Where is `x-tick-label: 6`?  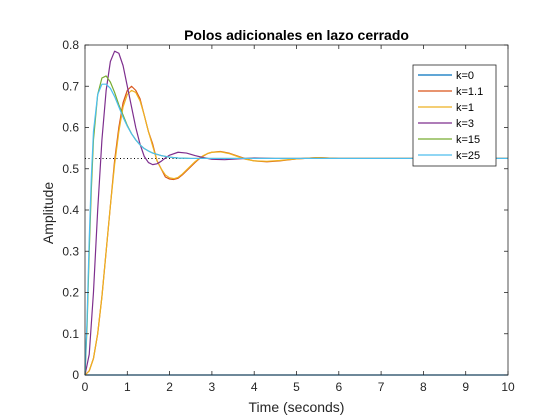
x-tick-label: 6 is located at coordinates (338, 387).